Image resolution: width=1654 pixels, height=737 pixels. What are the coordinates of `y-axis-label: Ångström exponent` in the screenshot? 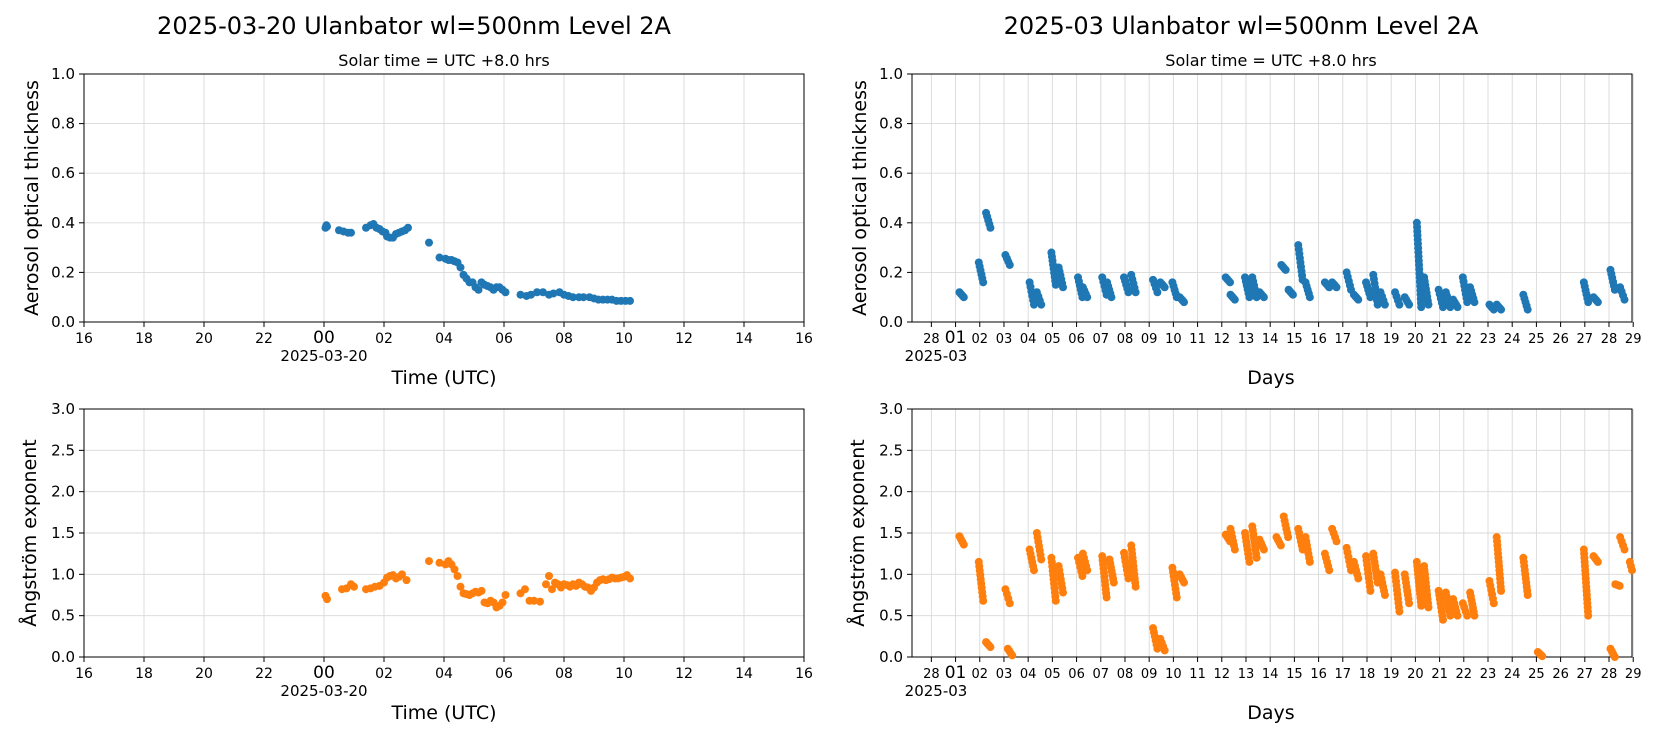 It's located at (857, 533).